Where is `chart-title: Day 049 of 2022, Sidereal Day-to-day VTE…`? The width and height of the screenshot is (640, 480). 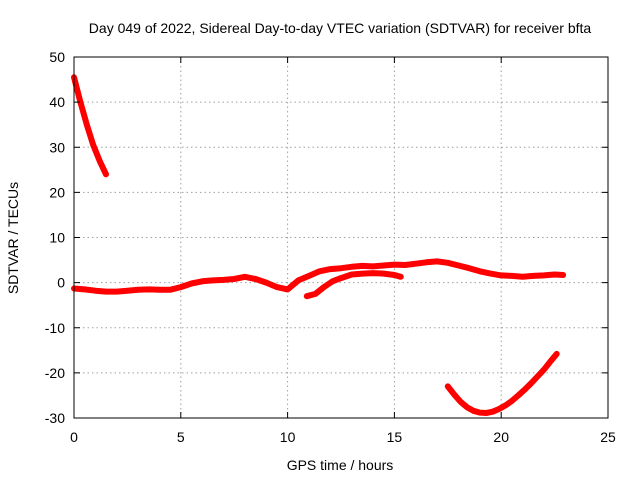 chart-title: Day 049 of 2022, Sidereal Day-to-day VTE… is located at coordinates (340, 28).